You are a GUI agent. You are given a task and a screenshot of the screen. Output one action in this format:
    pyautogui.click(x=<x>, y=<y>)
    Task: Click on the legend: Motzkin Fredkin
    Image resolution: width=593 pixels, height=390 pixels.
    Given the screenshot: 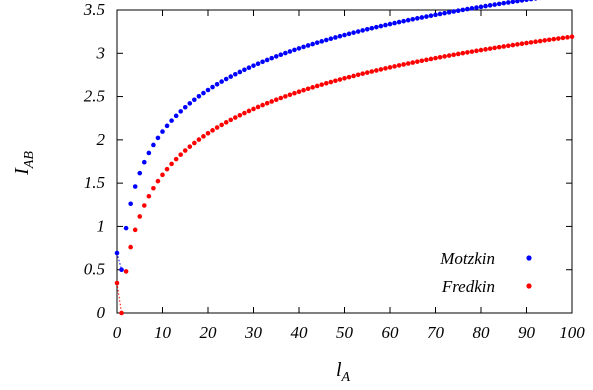 What is the action you would take?
    pyautogui.click(x=485, y=272)
    